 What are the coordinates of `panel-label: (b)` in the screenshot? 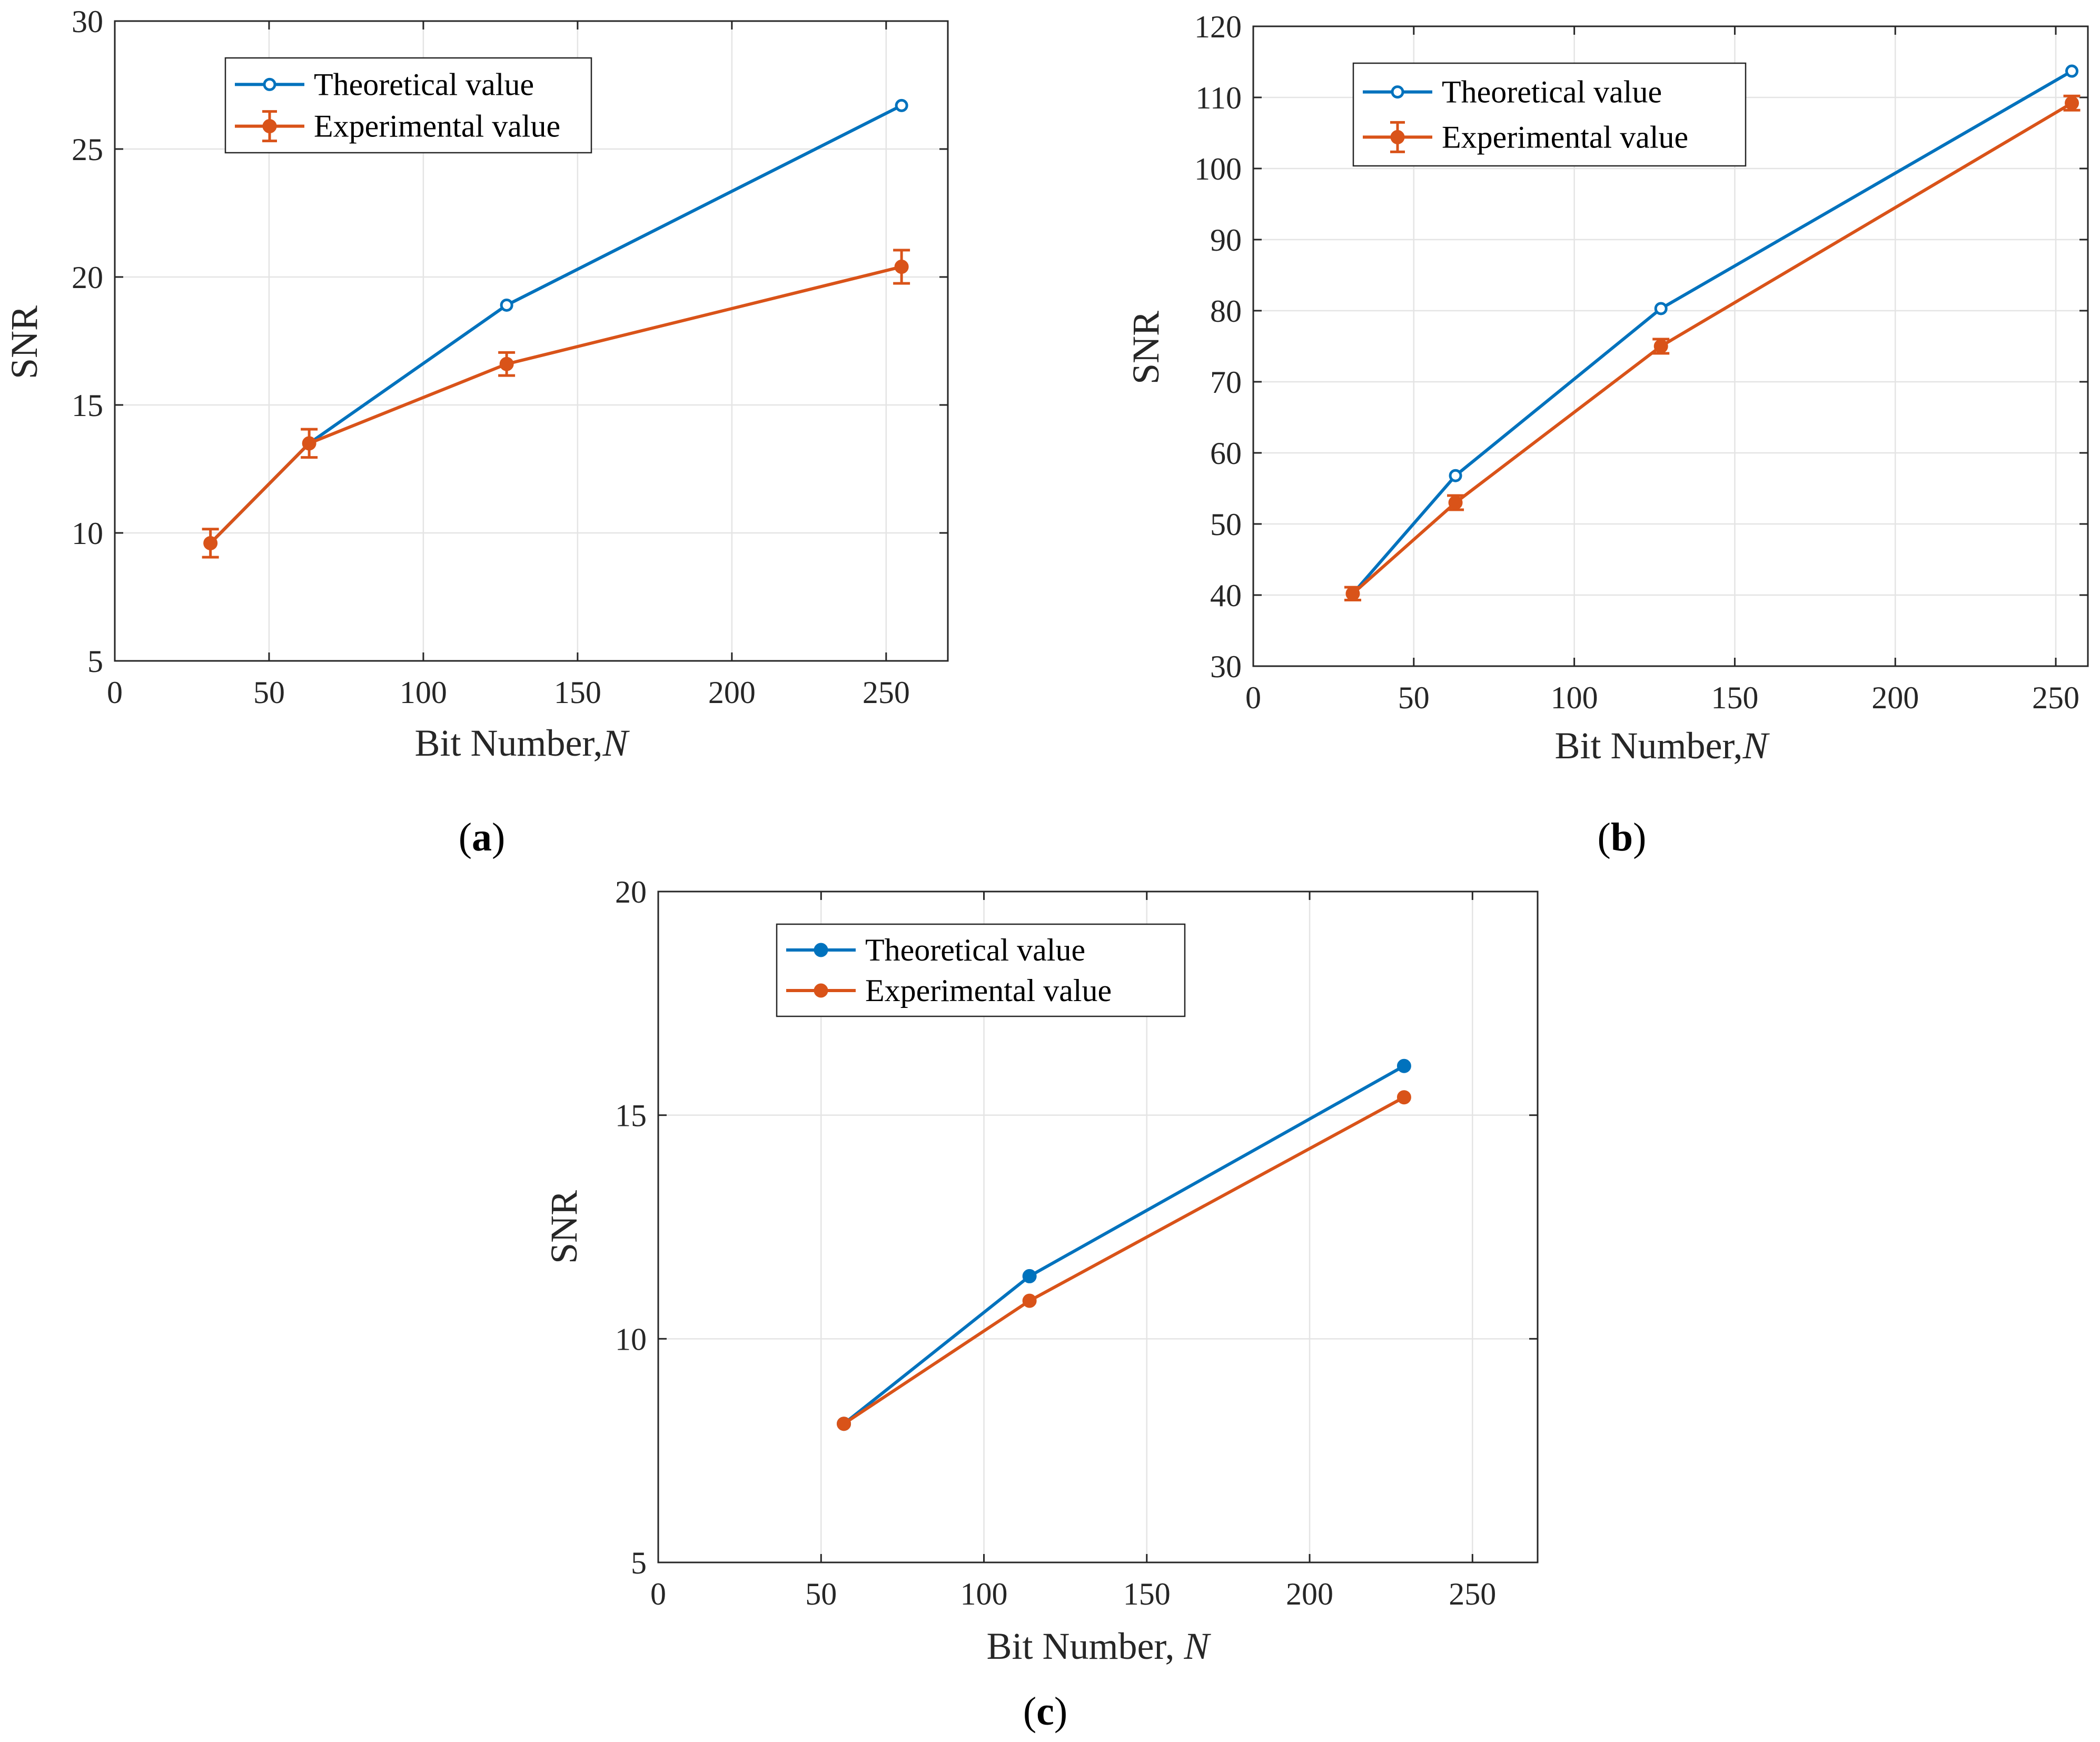 It's located at (1623, 837).